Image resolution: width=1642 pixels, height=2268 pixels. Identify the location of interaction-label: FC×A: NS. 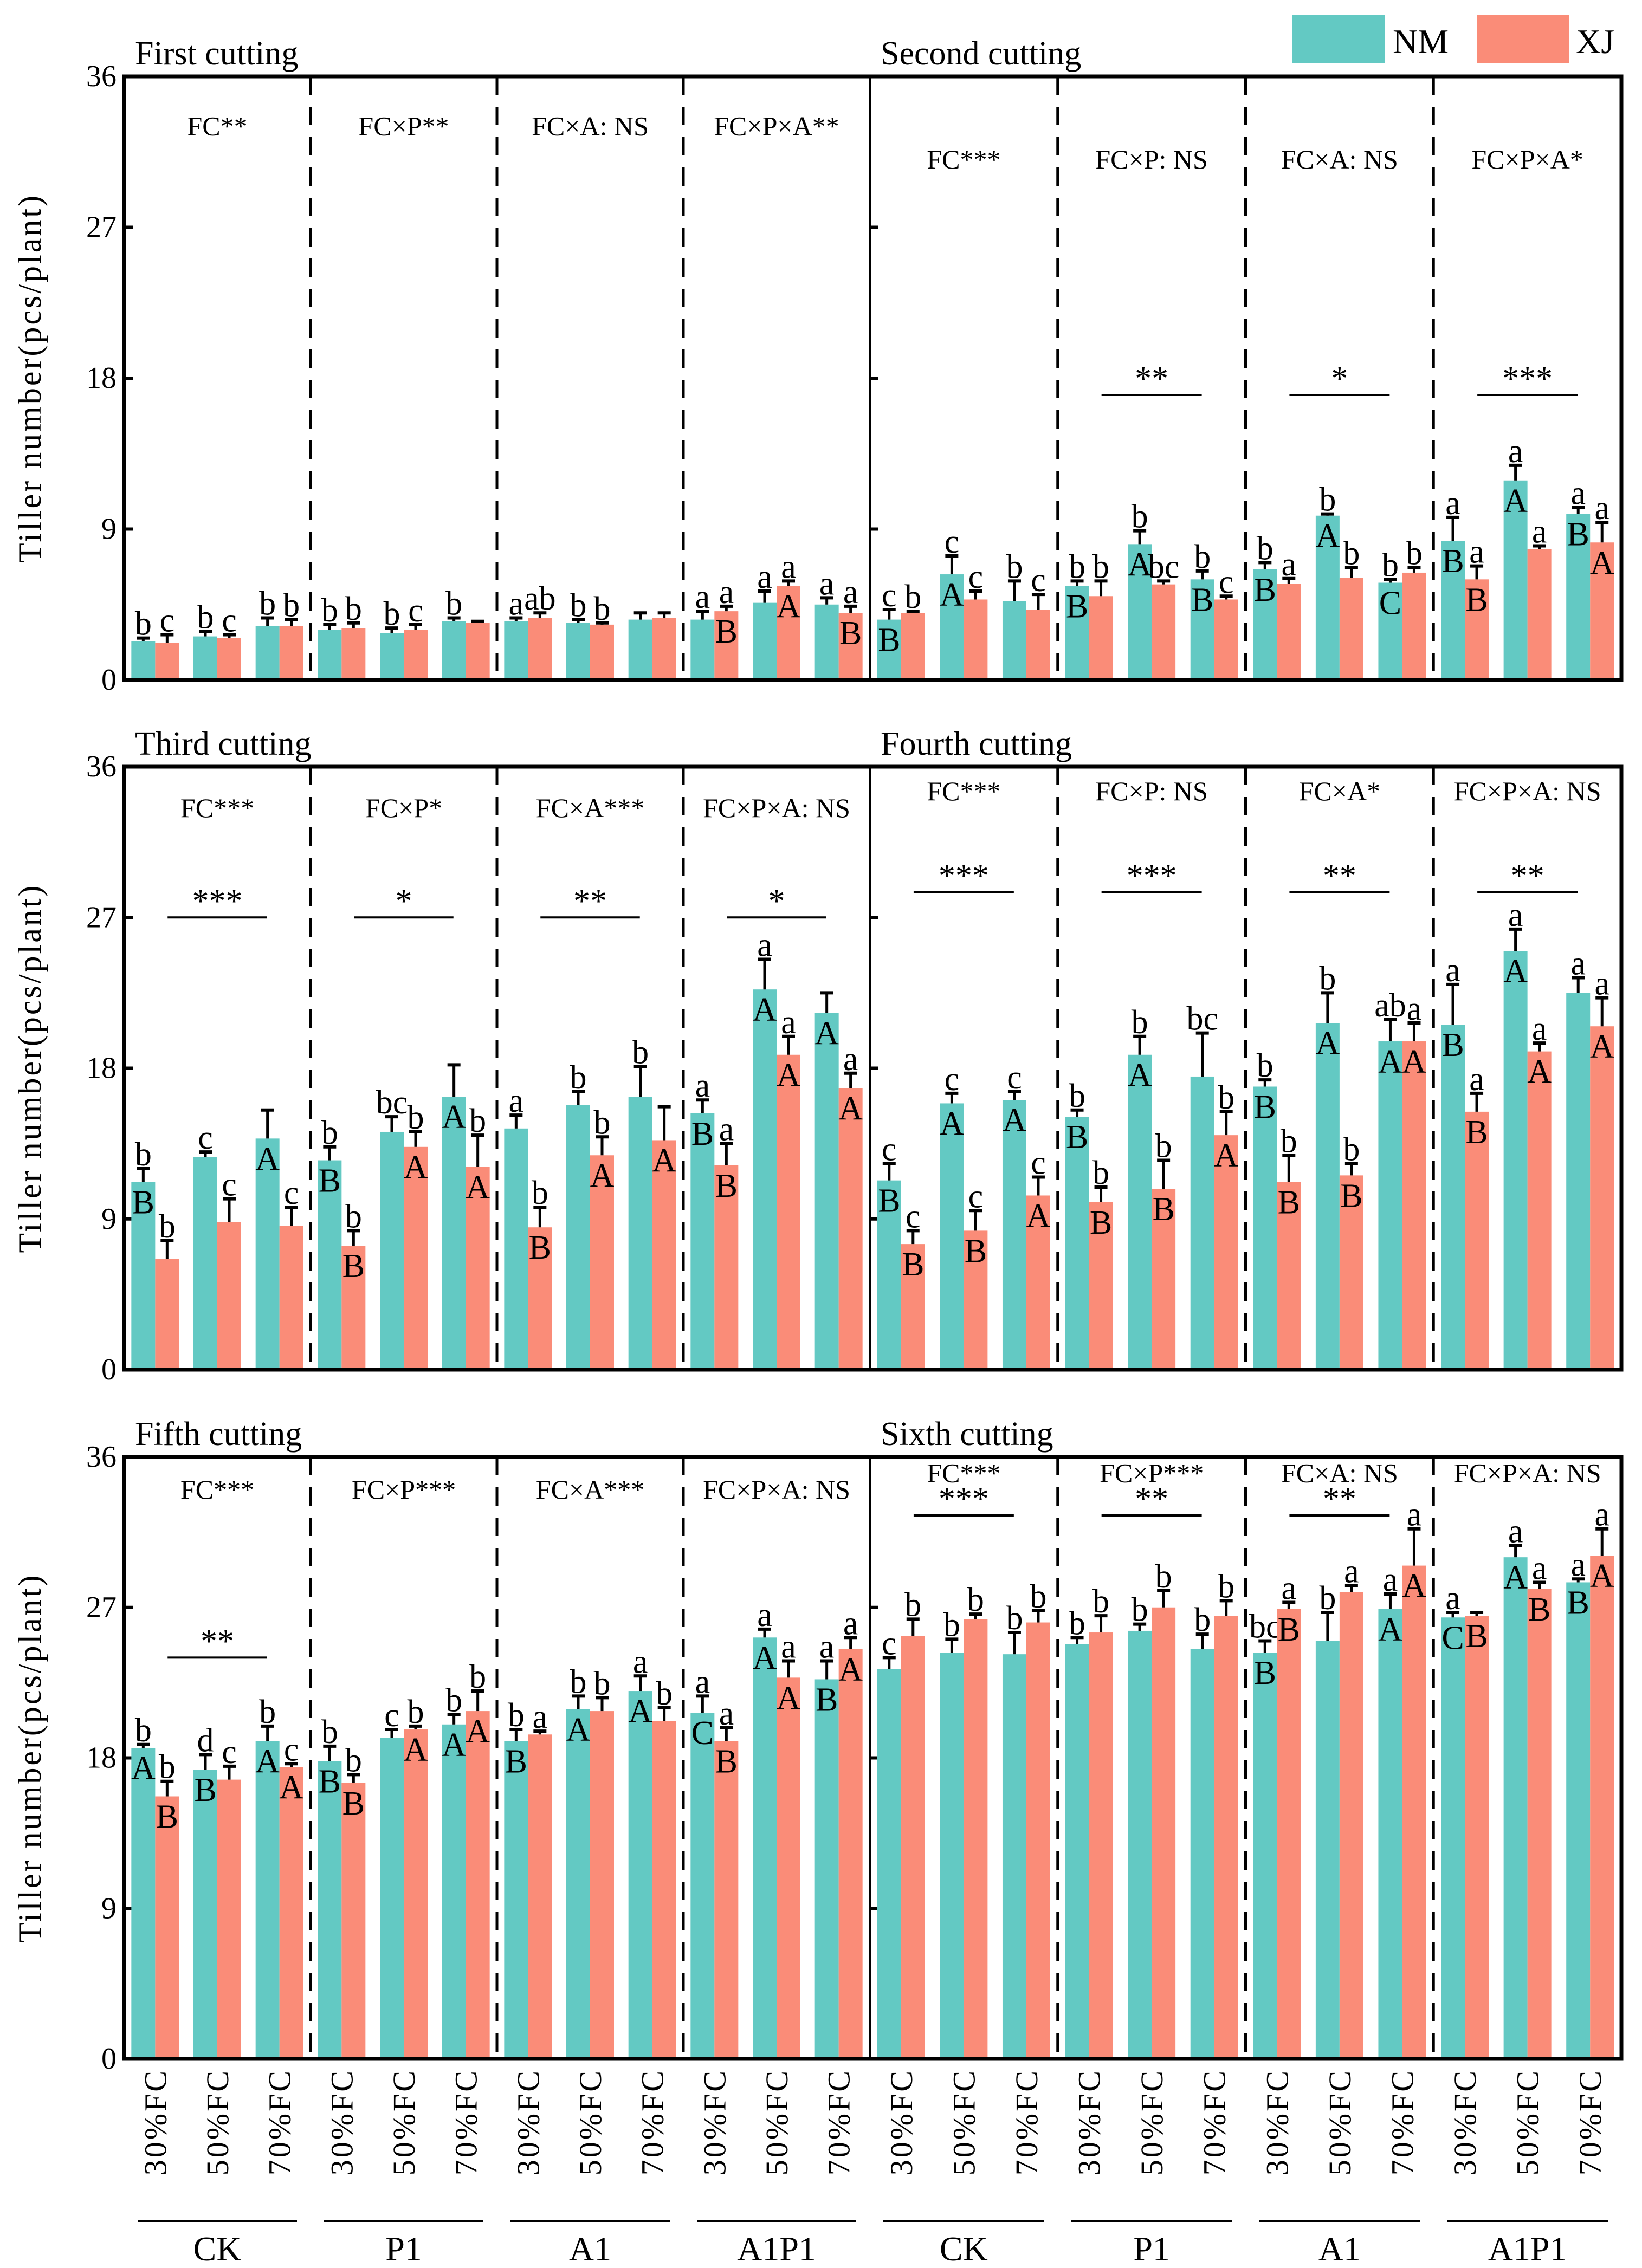
(1339, 159).